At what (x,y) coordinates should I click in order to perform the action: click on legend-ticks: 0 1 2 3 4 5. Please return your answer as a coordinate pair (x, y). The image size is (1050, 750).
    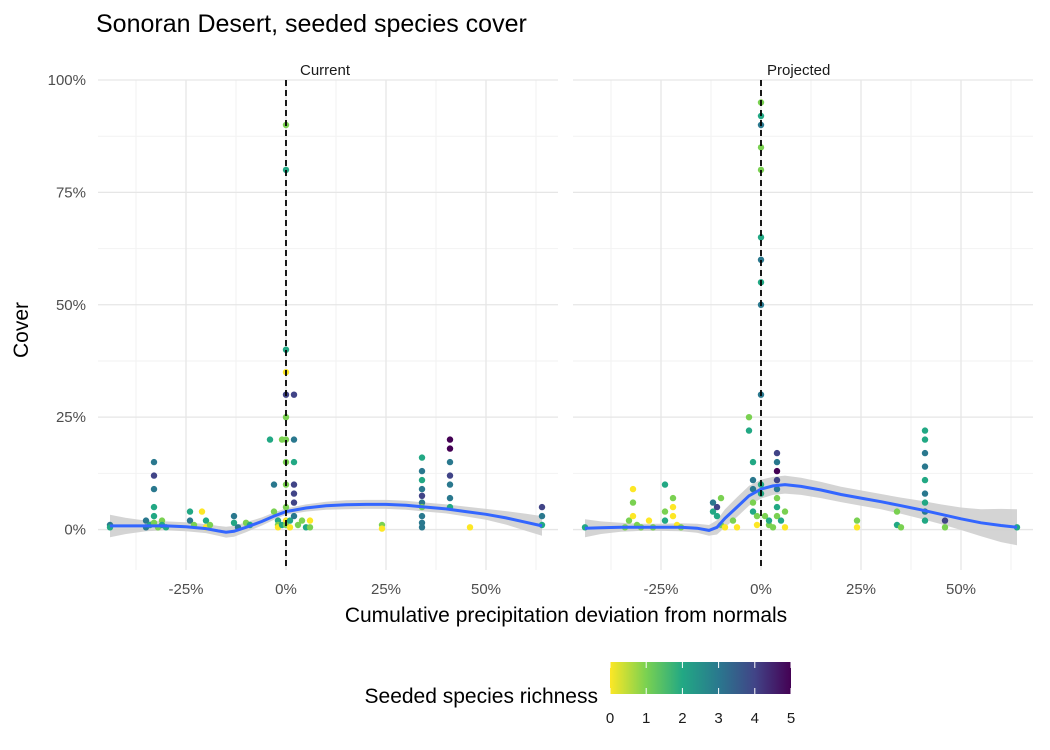
    Looking at the image, I should click on (700, 694).